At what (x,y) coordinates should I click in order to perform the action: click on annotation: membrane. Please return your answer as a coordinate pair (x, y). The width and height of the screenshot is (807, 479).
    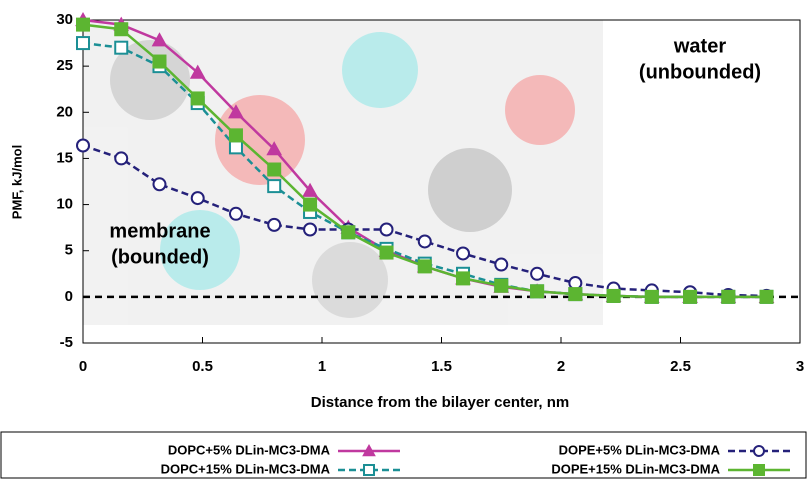
    Looking at the image, I should click on (159, 231).